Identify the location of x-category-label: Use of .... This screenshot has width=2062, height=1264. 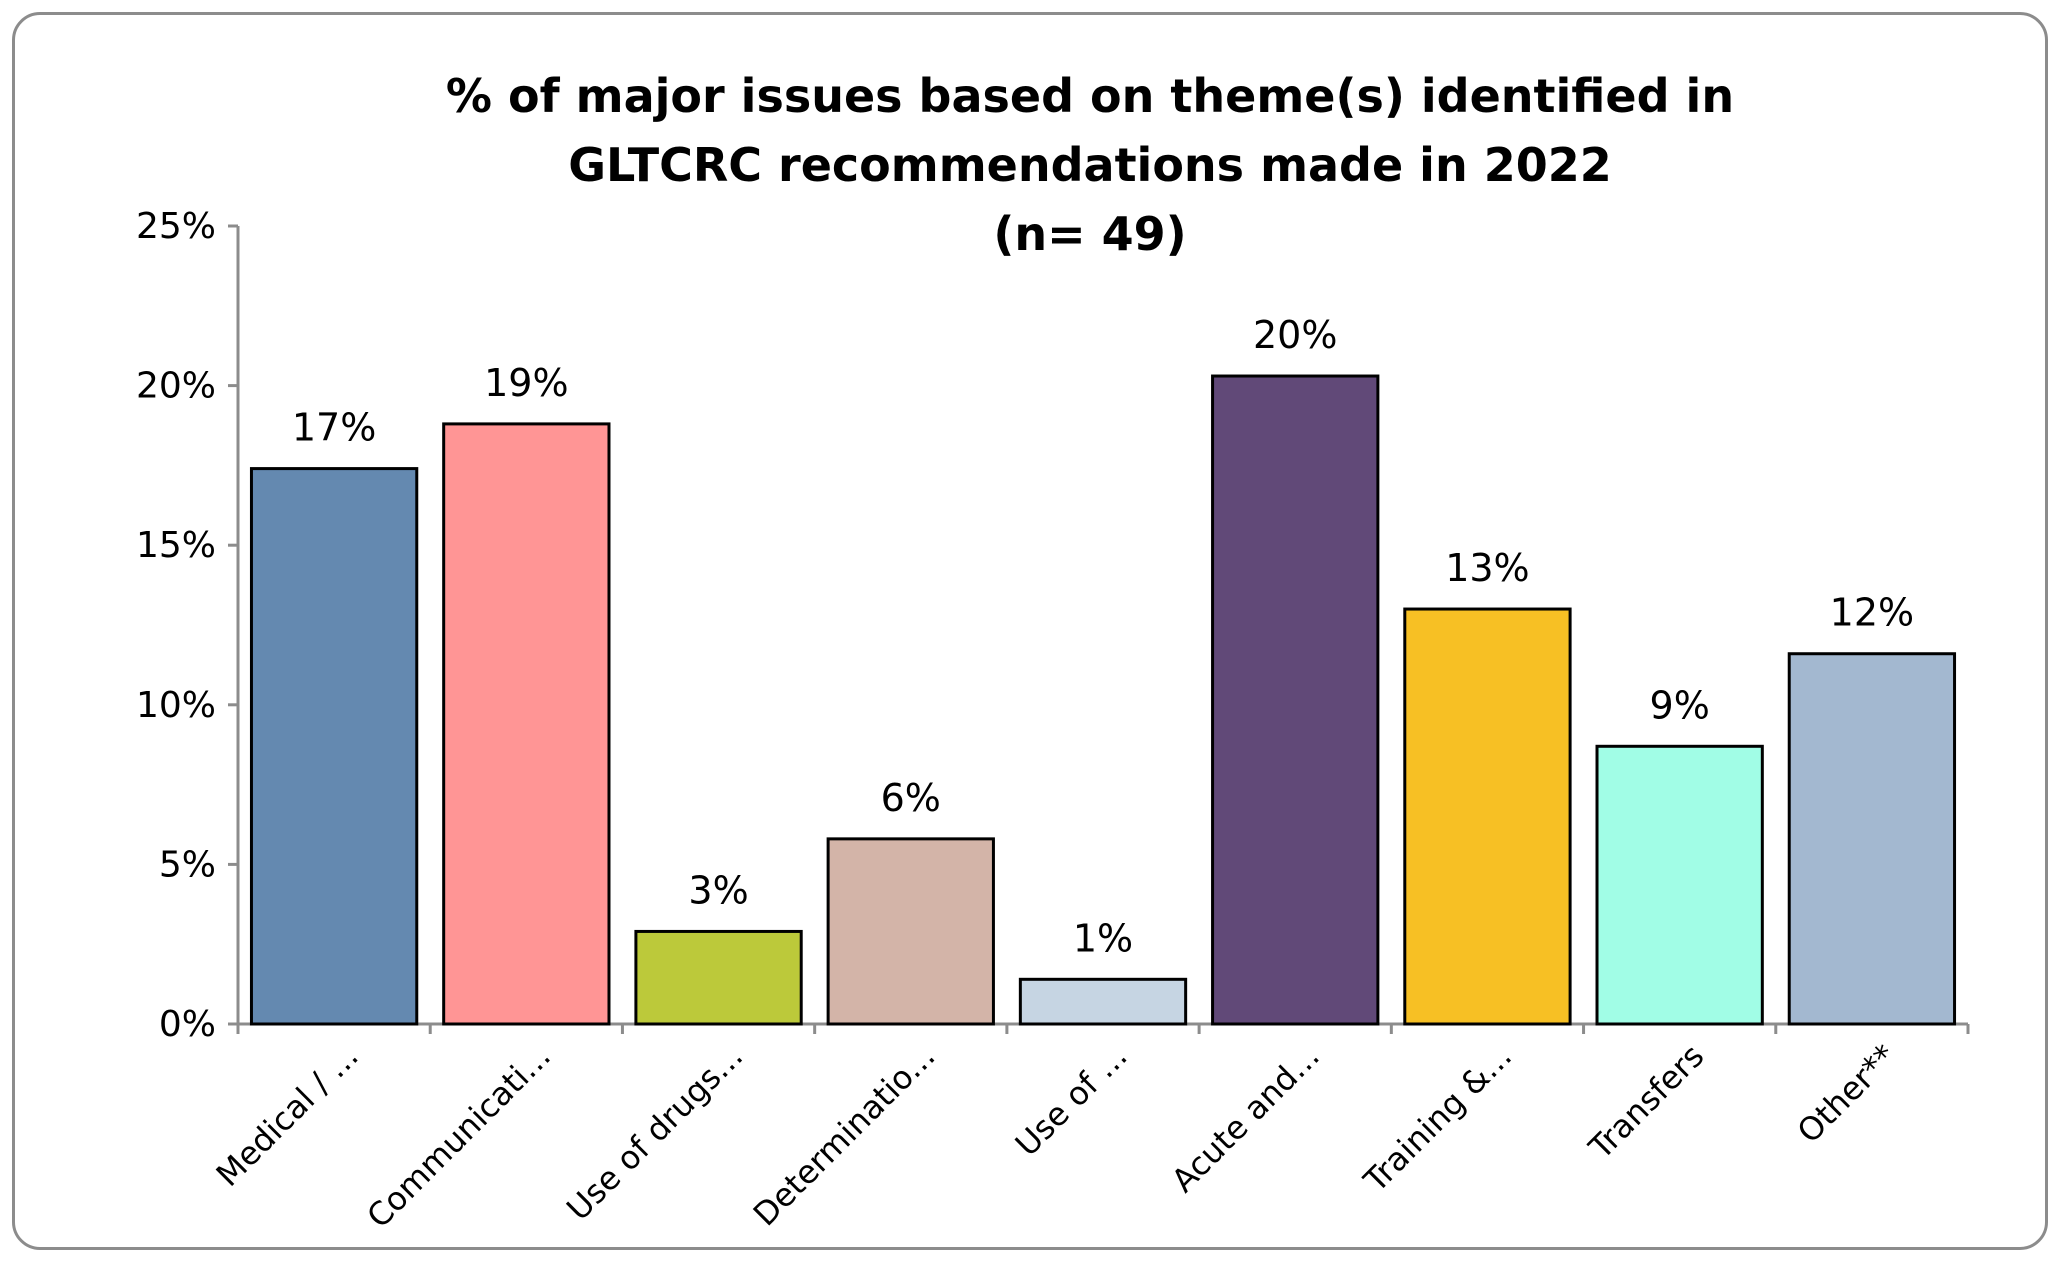
(1071, 1100).